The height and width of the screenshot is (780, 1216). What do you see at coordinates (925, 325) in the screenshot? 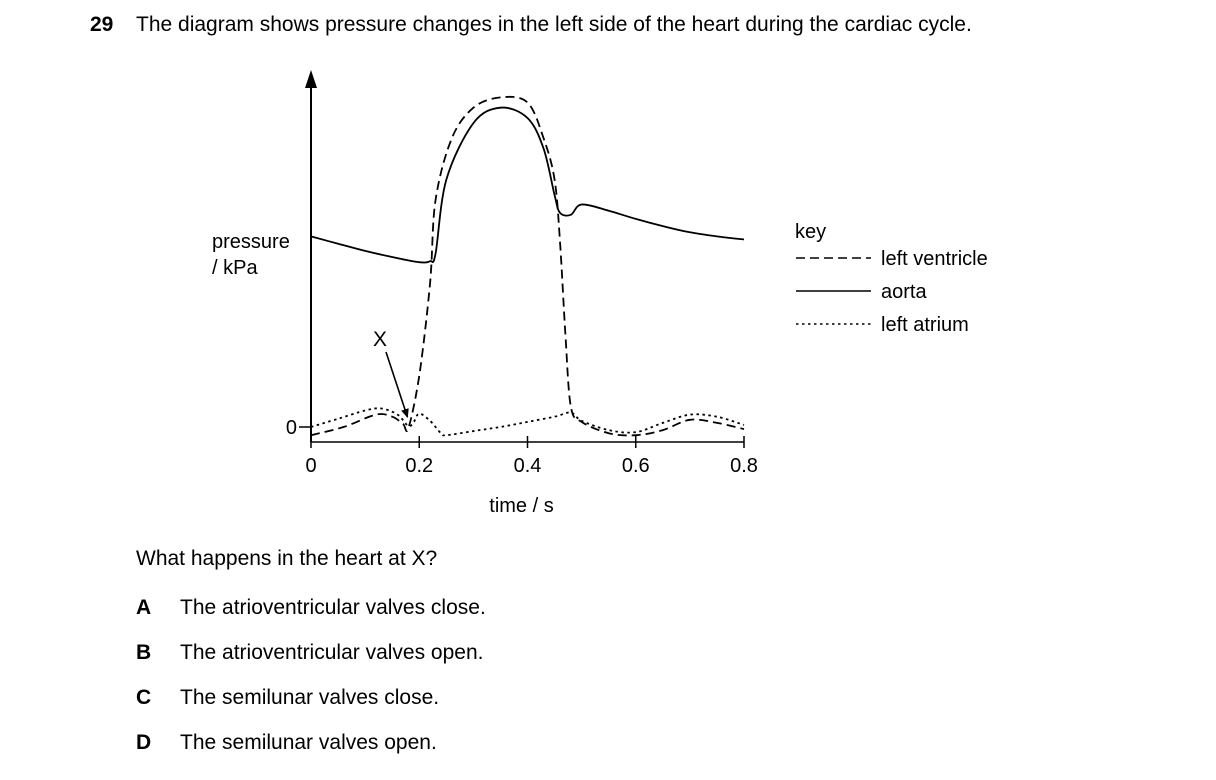
I see `legend-label: left atrium` at bounding box center [925, 325].